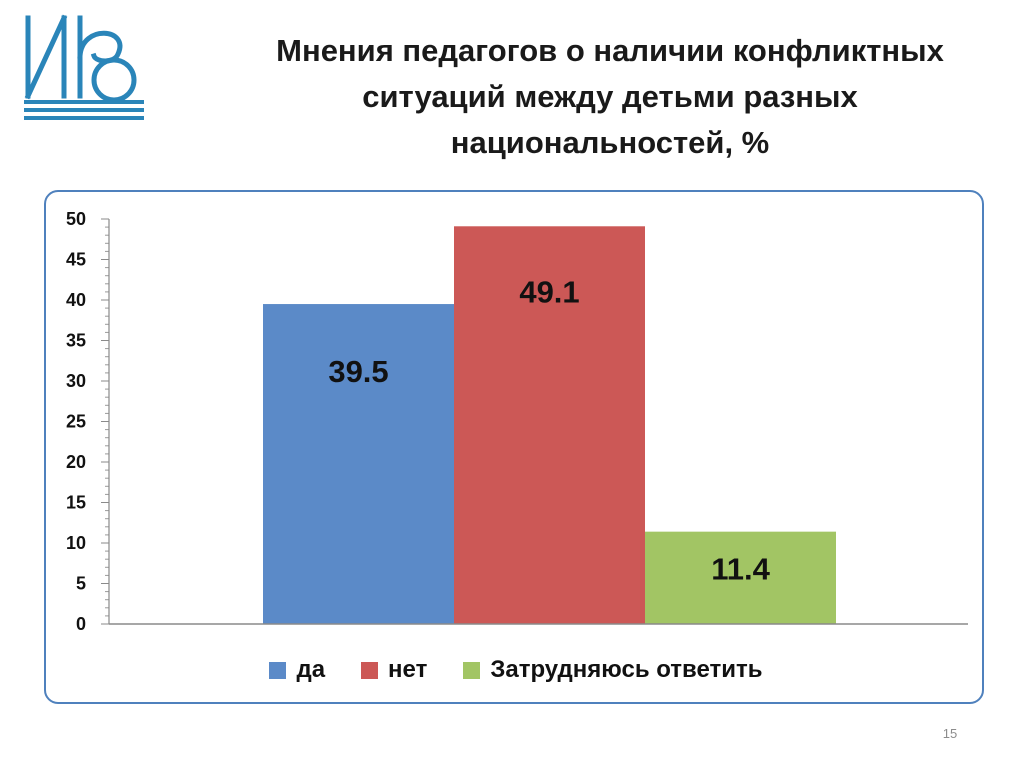  Describe the element at coordinates (950, 733) in the screenshot. I see `page-number: 15` at that location.